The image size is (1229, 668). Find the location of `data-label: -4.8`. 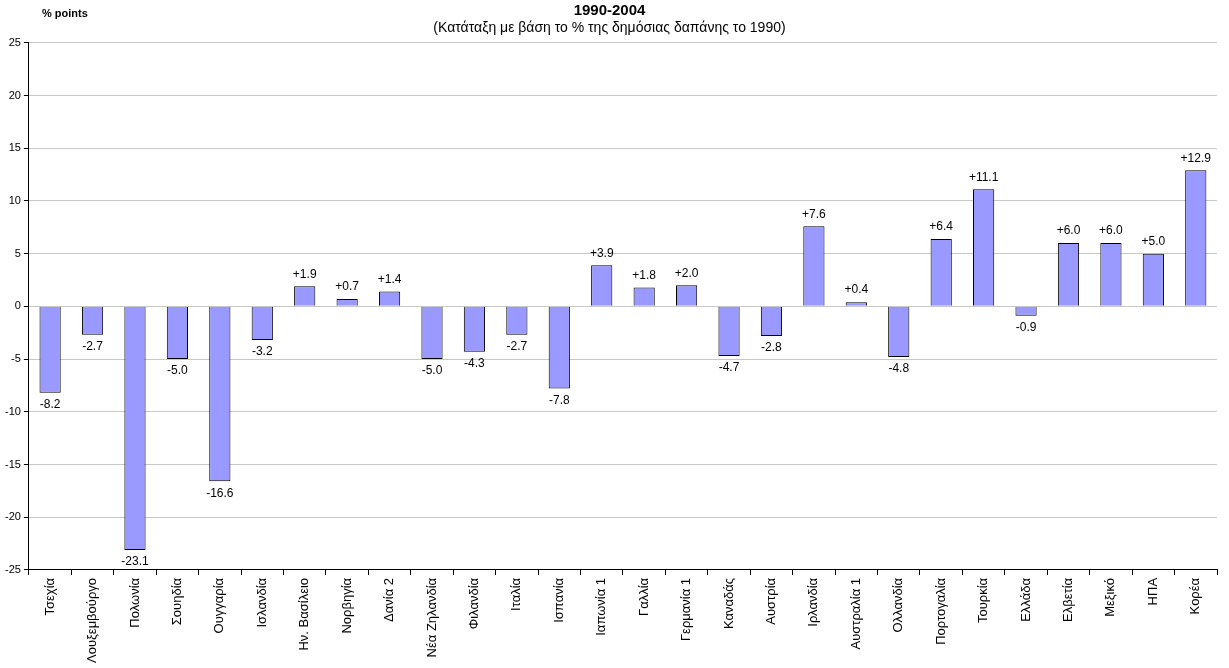

data-label: -4.8 is located at coordinates (899, 368).